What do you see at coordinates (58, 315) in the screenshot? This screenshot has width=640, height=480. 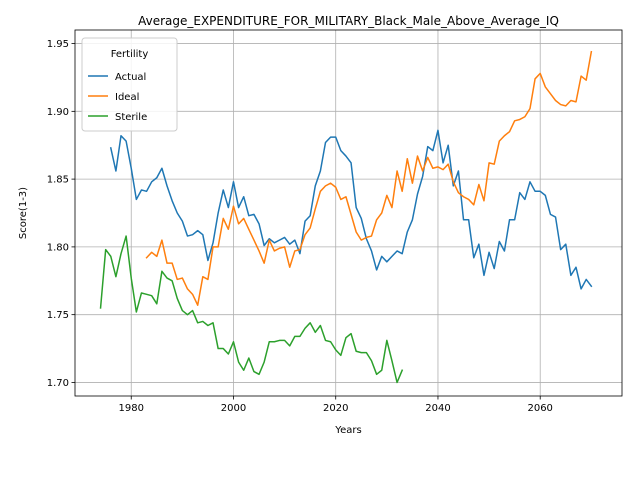 I see `y-tick-label: 1.75` at bounding box center [58, 315].